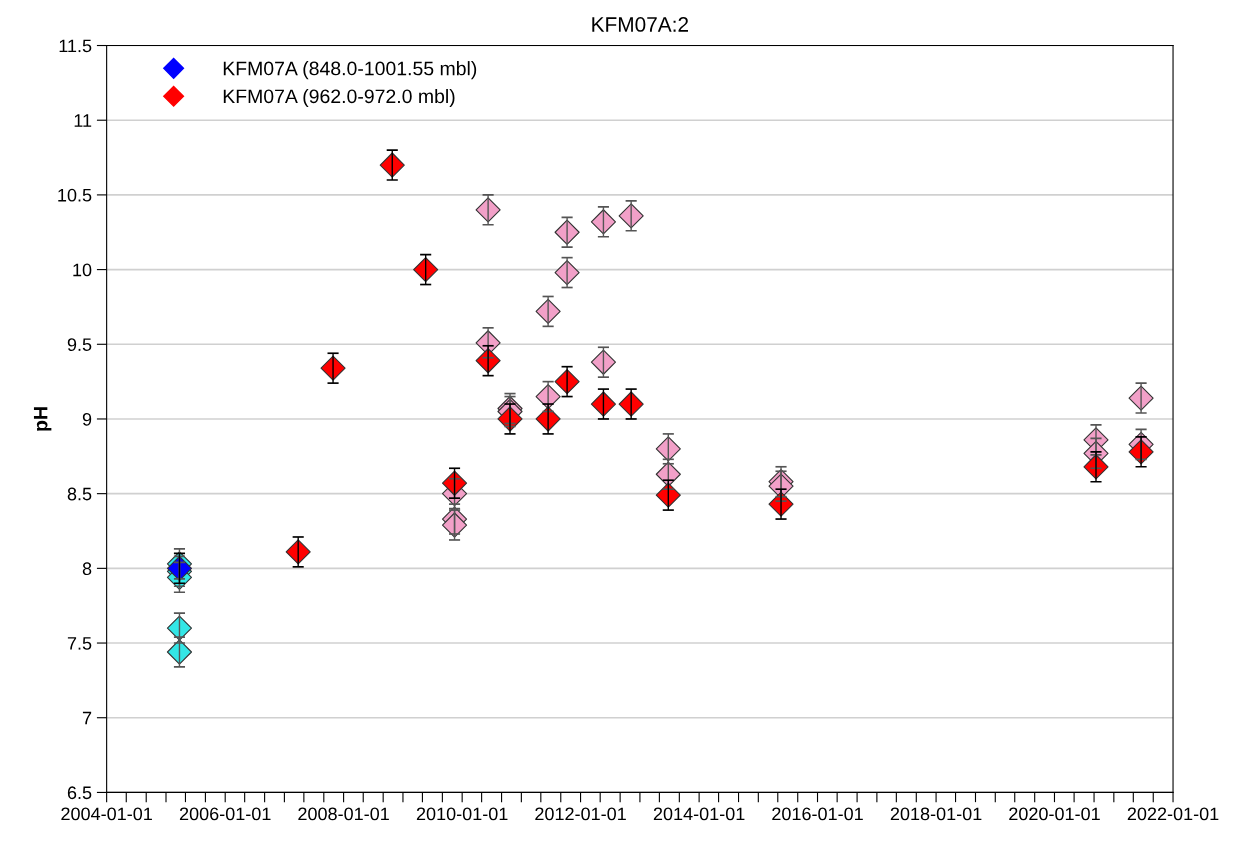  What do you see at coordinates (75, 46) in the screenshot?
I see `y-tick-label: 11.5` at bounding box center [75, 46].